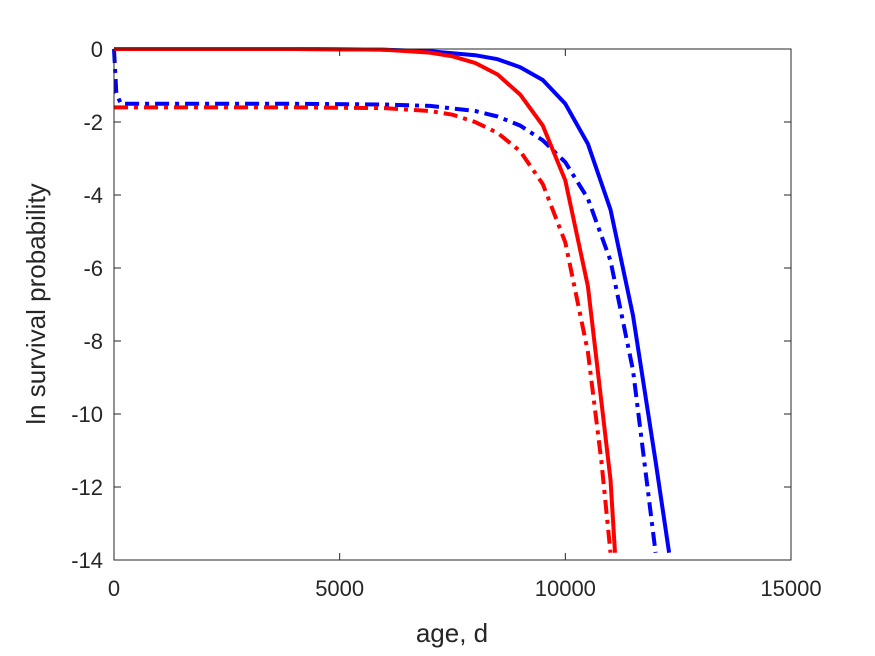  Describe the element at coordinates (114, 588) in the screenshot. I see `x-tick-label: 0` at that location.